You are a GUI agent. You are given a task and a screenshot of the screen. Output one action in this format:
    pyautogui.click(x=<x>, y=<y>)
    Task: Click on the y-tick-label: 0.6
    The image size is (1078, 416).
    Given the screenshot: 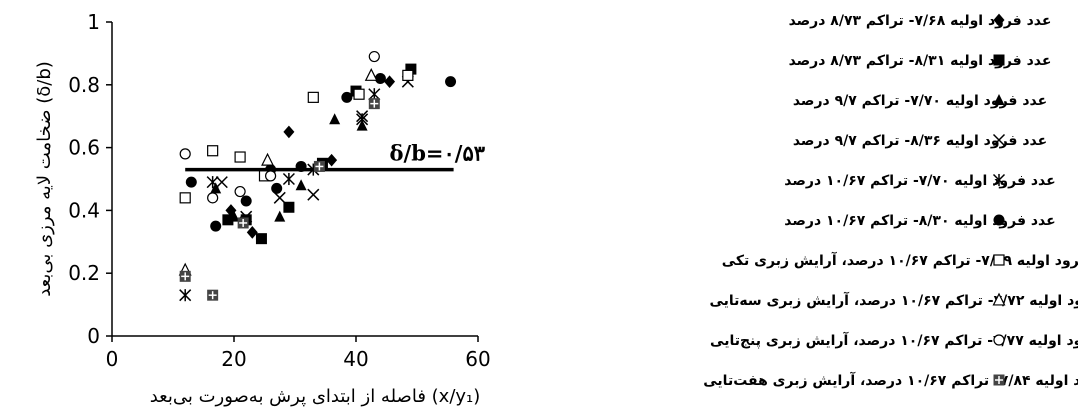 What is the action you would take?
    pyautogui.click(x=84, y=148)
    